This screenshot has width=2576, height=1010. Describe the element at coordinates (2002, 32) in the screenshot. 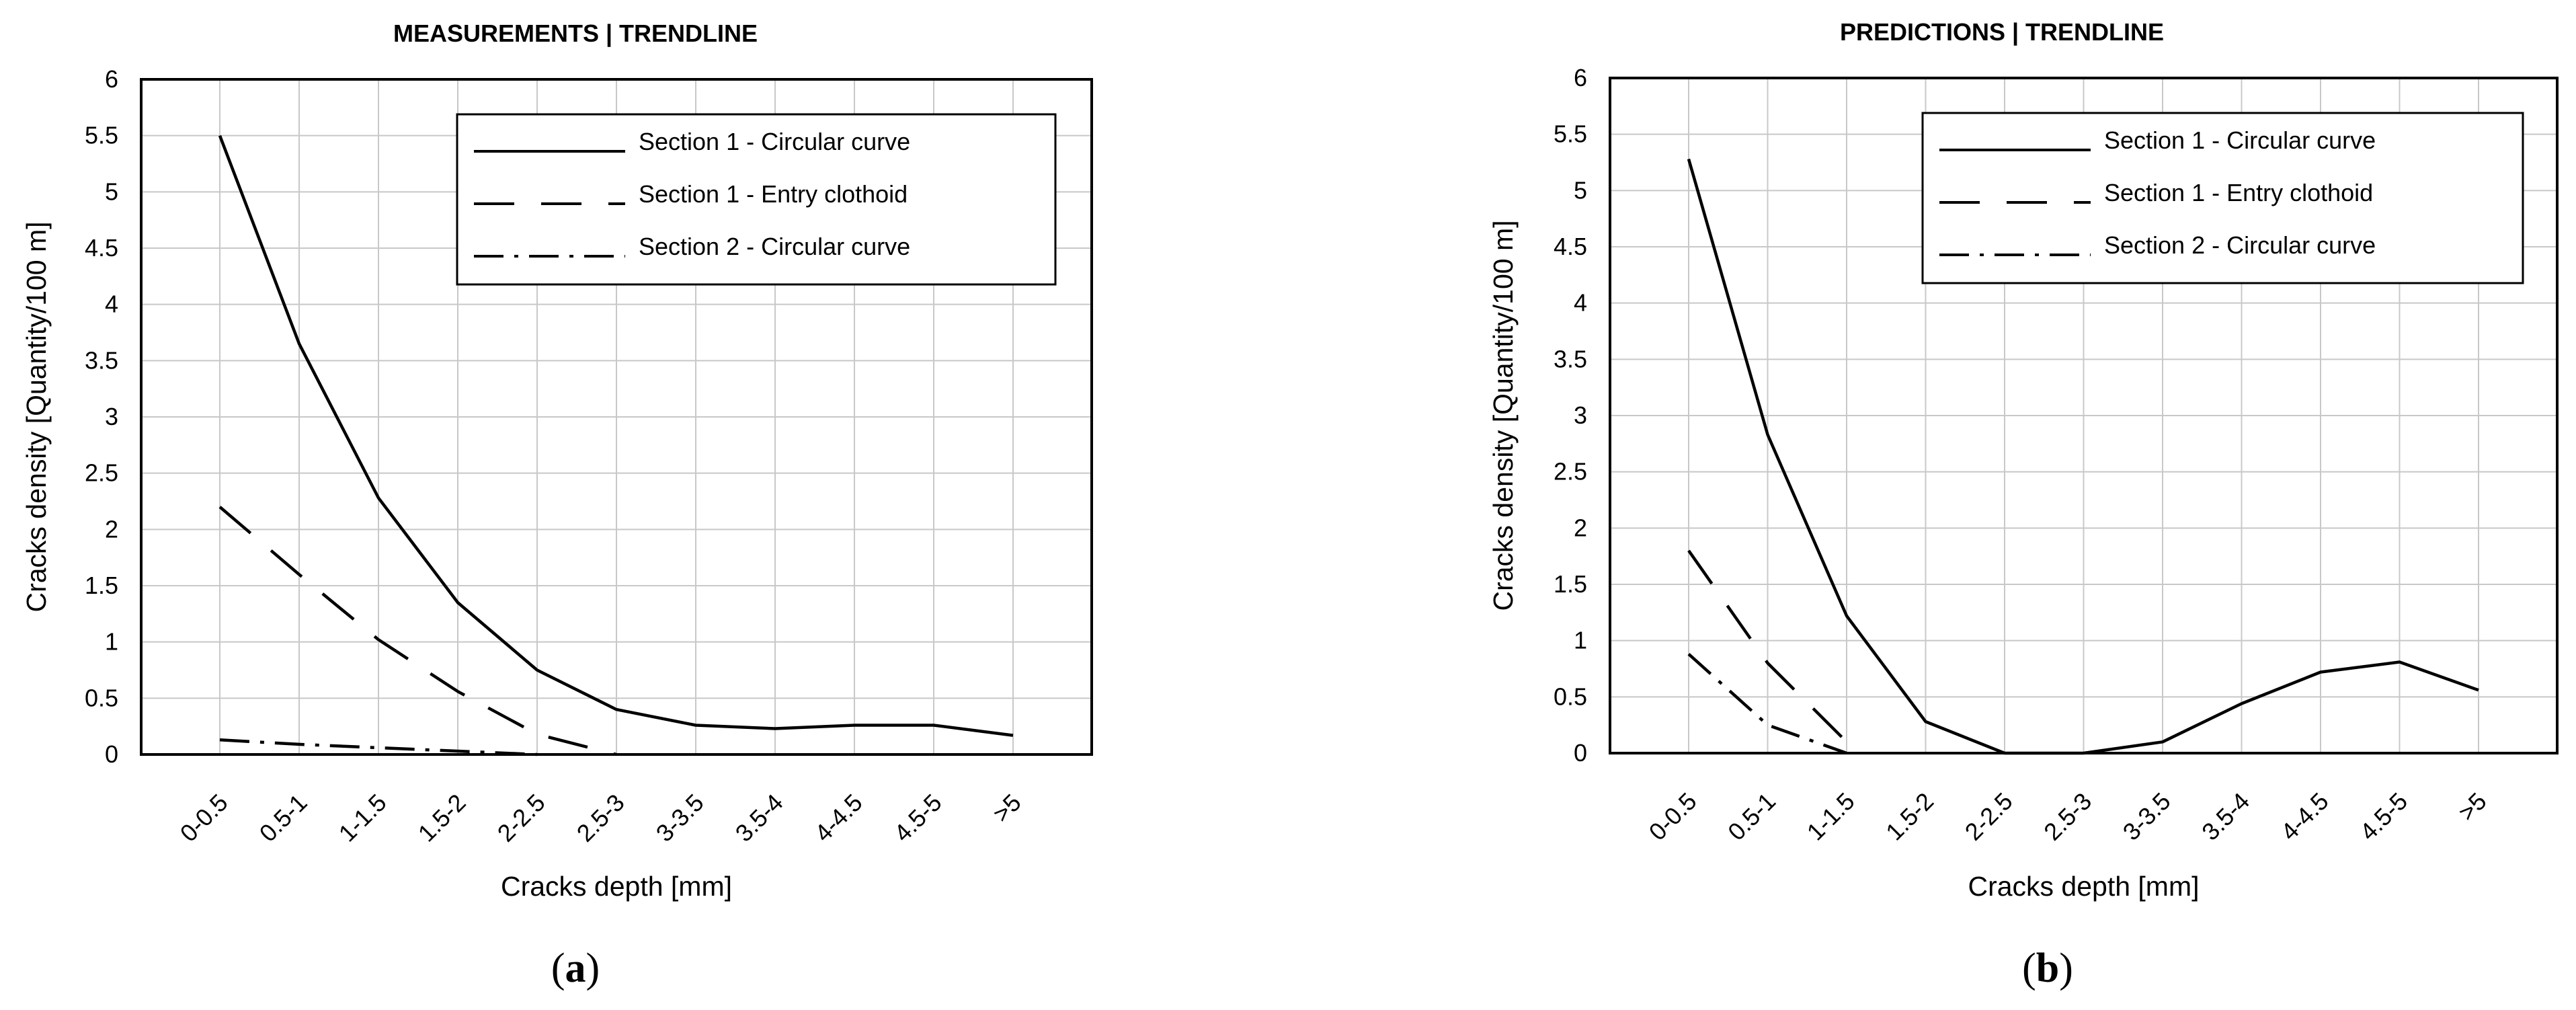

I see `chart-title: PREDICTIONS | TRENDLINE` at that location.